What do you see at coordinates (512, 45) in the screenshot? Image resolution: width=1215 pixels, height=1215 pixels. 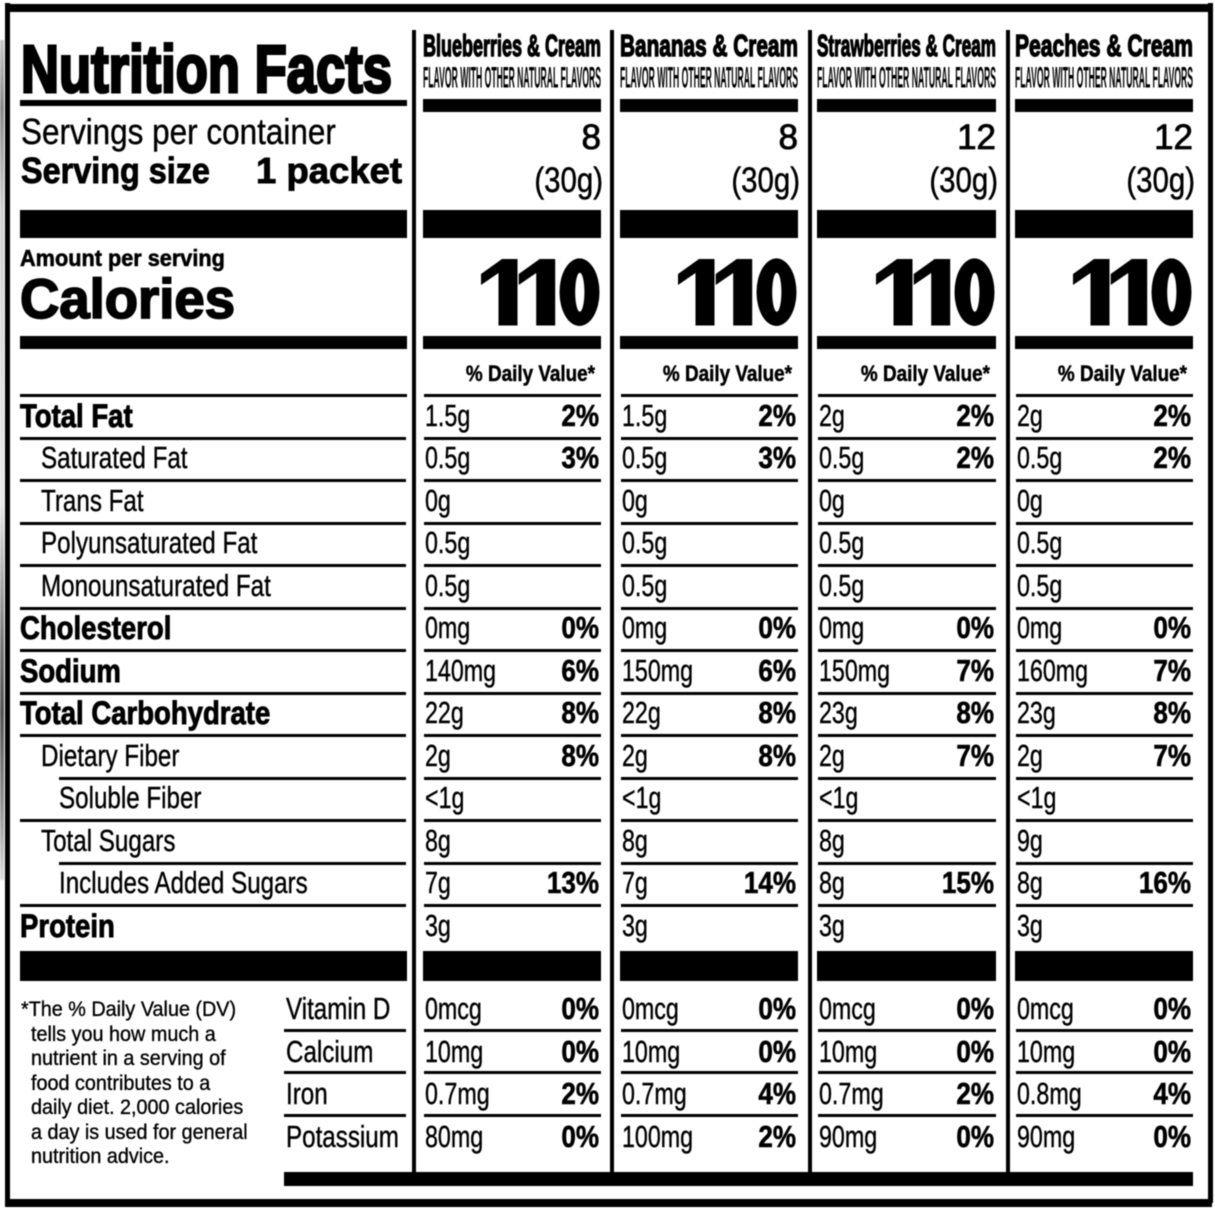 I see `svg-text: Blueberries & Cream` at bounding box center [512, 45].